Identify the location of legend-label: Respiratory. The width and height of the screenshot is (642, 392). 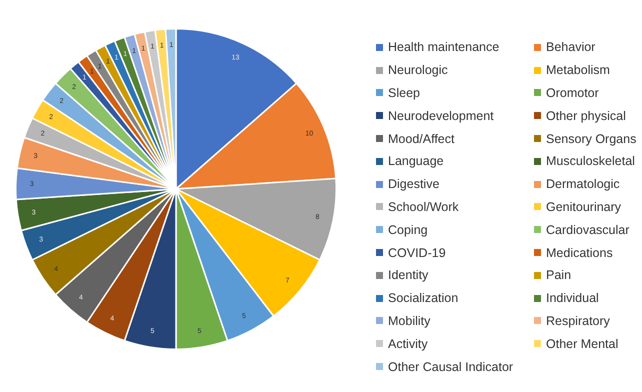
(578, 321).